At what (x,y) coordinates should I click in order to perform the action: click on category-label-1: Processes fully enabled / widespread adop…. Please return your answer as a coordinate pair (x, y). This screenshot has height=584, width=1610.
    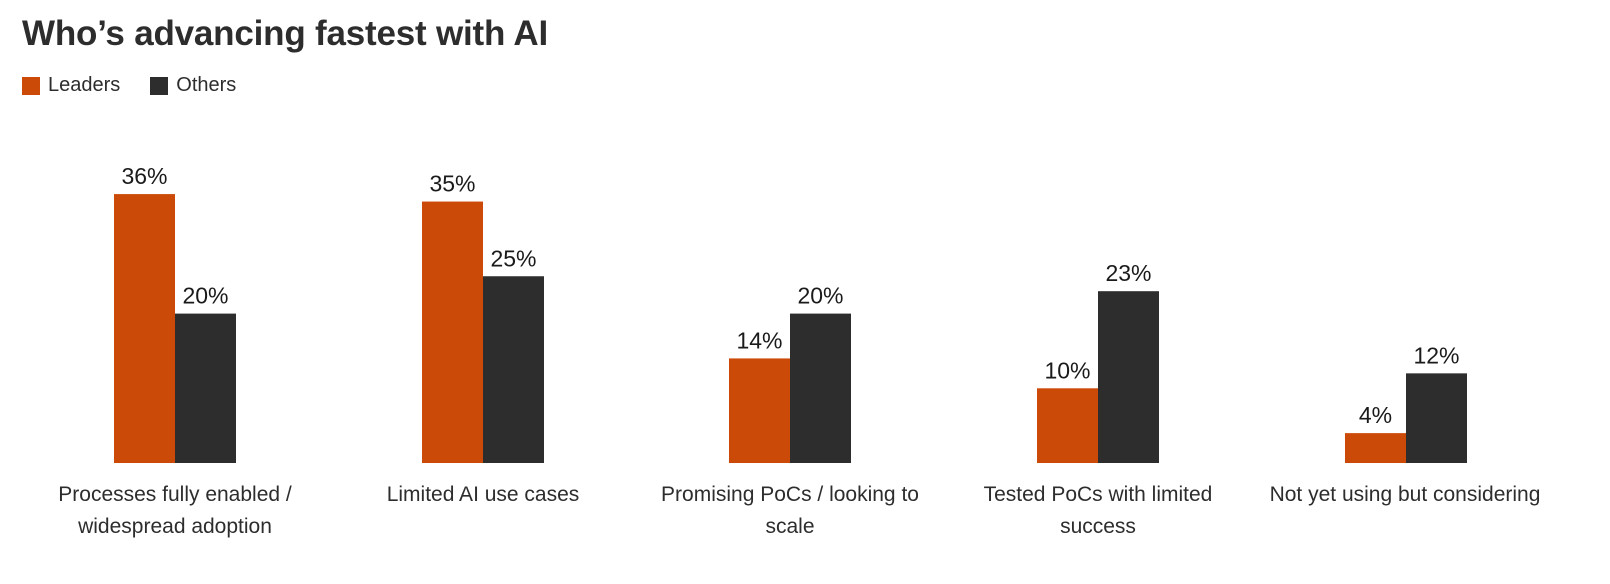
    Looking at the image, I should click on (175, 510).